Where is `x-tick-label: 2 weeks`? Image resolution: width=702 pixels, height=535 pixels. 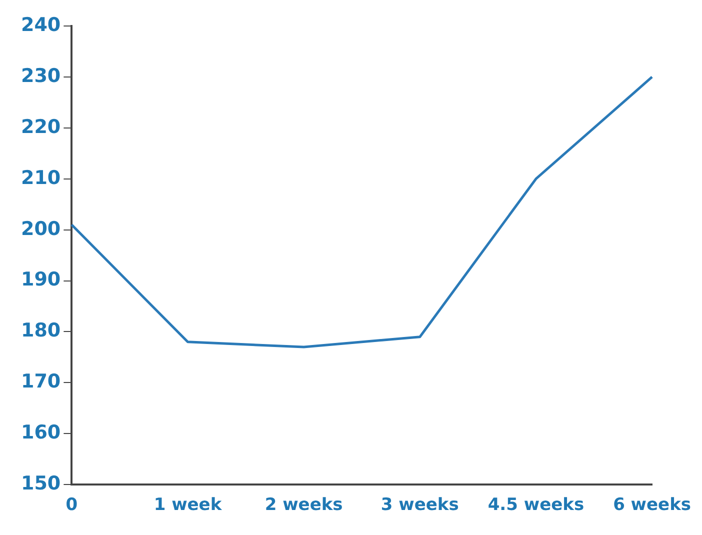
x-tick-label: 2 weeks is located at coordinates (303, 505).